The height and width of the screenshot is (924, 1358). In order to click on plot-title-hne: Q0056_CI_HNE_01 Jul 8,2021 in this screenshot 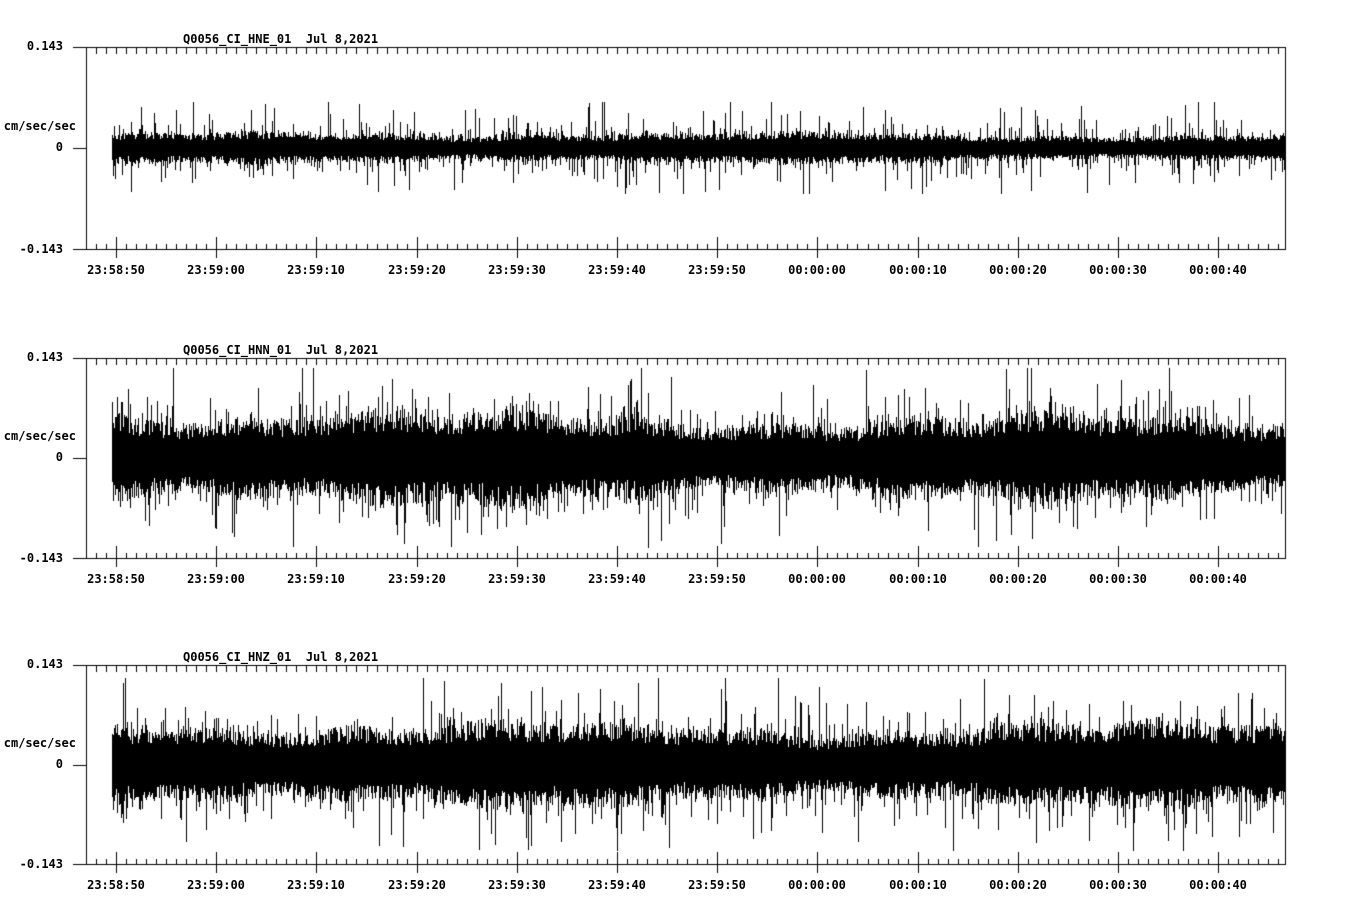, I will do `click(281, 39)`.